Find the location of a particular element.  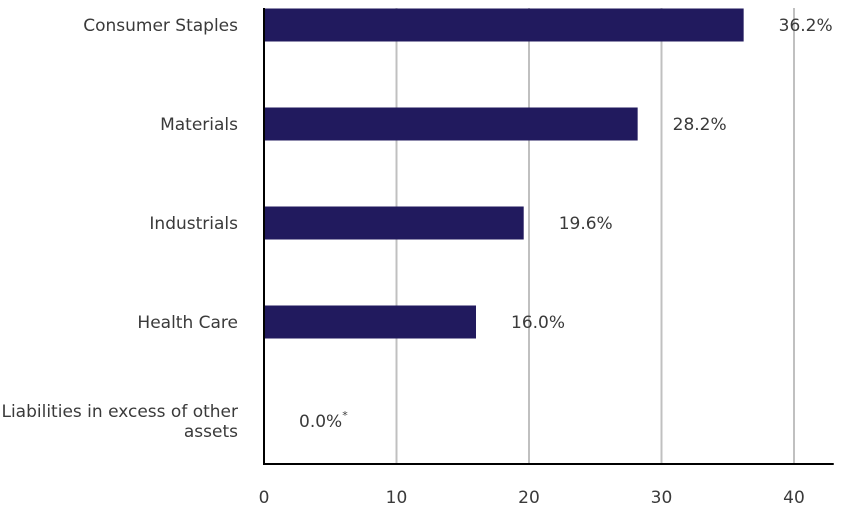

category-label-2: Industrials is located at coordinates (193, 224).